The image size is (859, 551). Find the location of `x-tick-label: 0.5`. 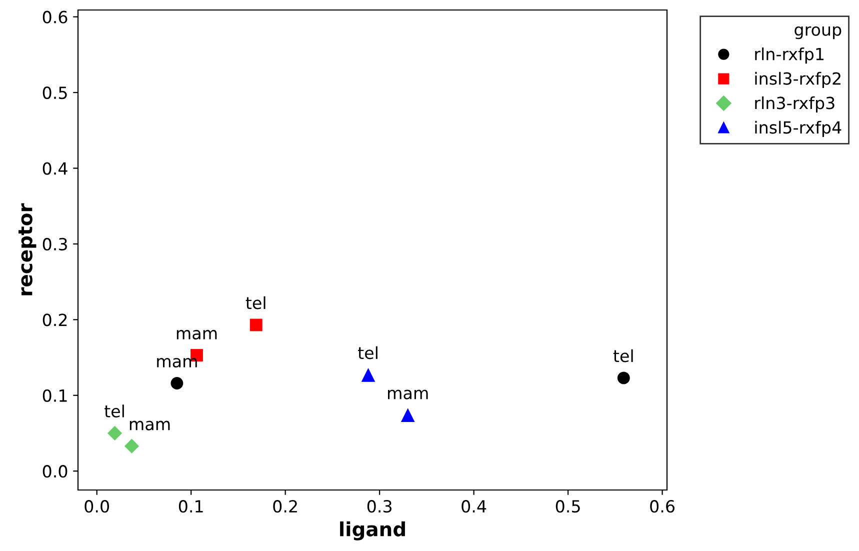

x-tick-label: 0.5 is located at coordinates (568, 506).